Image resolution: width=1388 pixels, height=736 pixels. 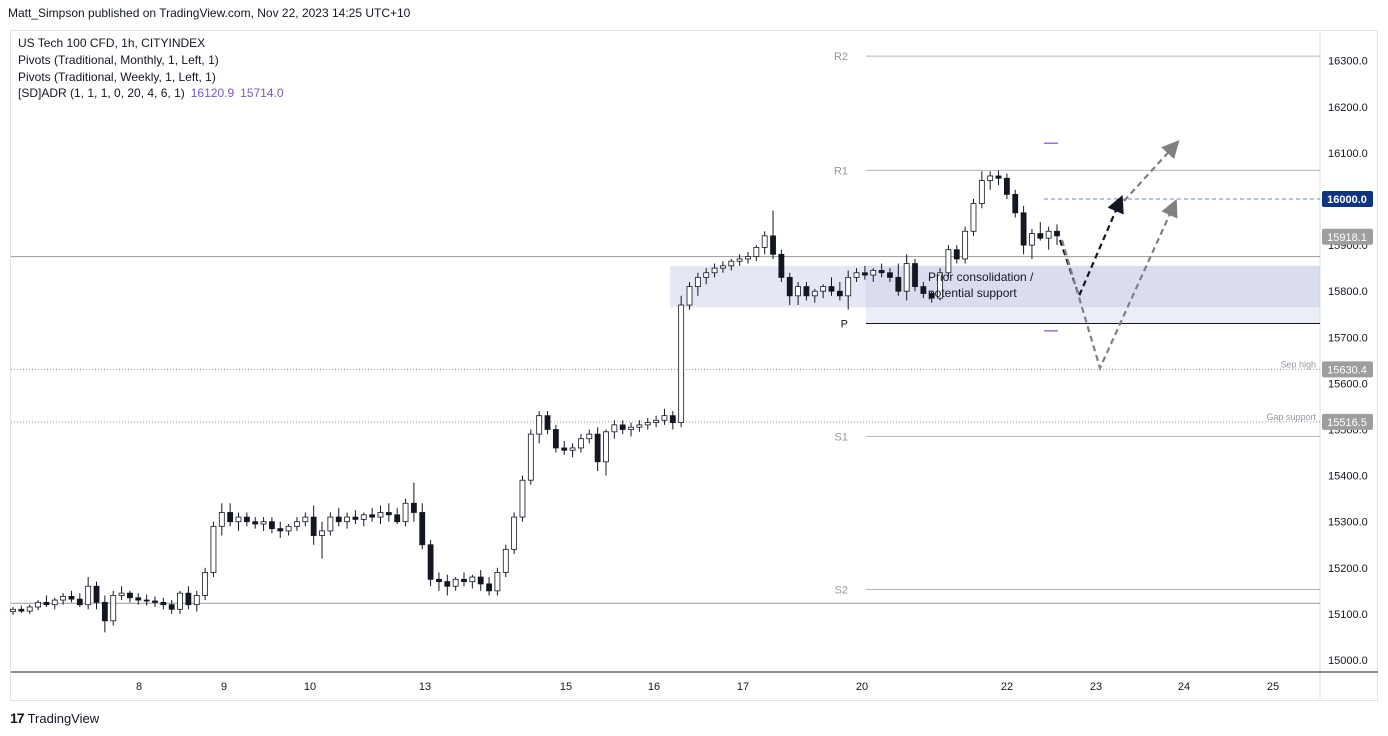 I want to click on legend-symbol: US Tech 100 CFD, 1h, CITYINDEX, so click(x=112, y=43).